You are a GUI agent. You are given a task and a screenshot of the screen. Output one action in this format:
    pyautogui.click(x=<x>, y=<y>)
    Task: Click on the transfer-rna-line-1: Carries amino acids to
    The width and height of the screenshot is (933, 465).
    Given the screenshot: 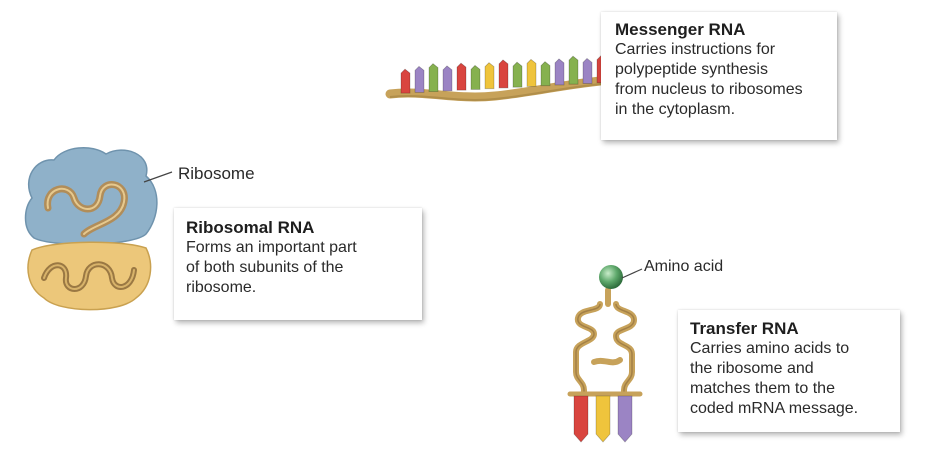 What is the action you would take?
    pyautogui.click(x=770, y=348)
    